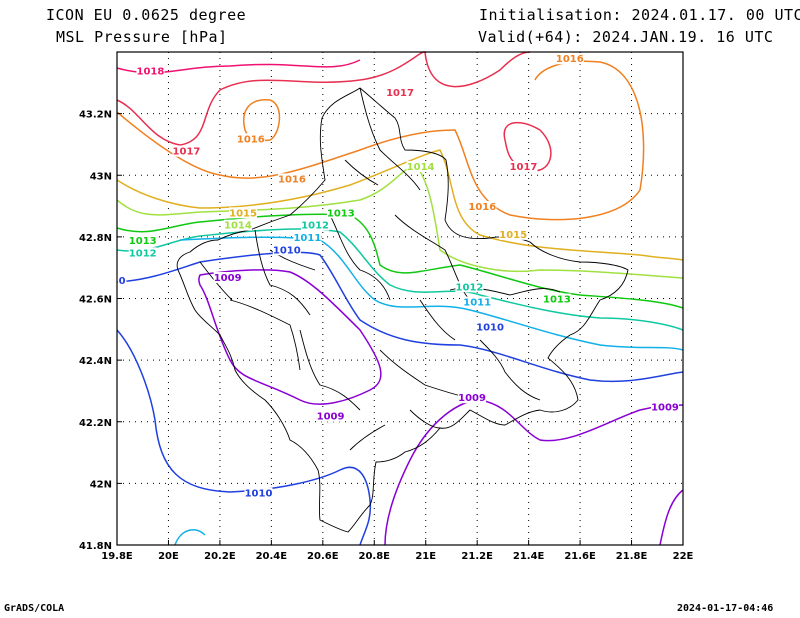 The height and width of the screenshot is (618, 800). Describe the element at coordinates (527, 146) in the screenshot. I see `isobar-1017-cell` at that location.